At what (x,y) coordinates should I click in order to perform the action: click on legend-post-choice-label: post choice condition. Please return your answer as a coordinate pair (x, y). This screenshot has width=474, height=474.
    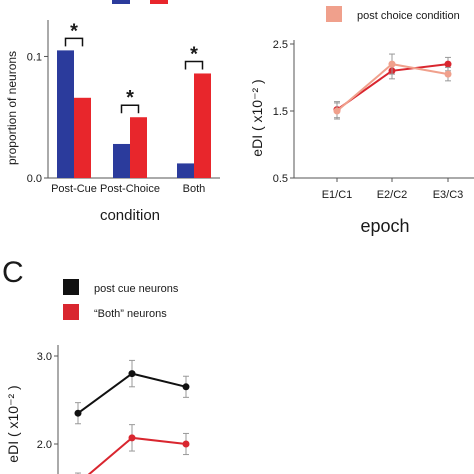
    Looking at the image, I should click on (408, 16).